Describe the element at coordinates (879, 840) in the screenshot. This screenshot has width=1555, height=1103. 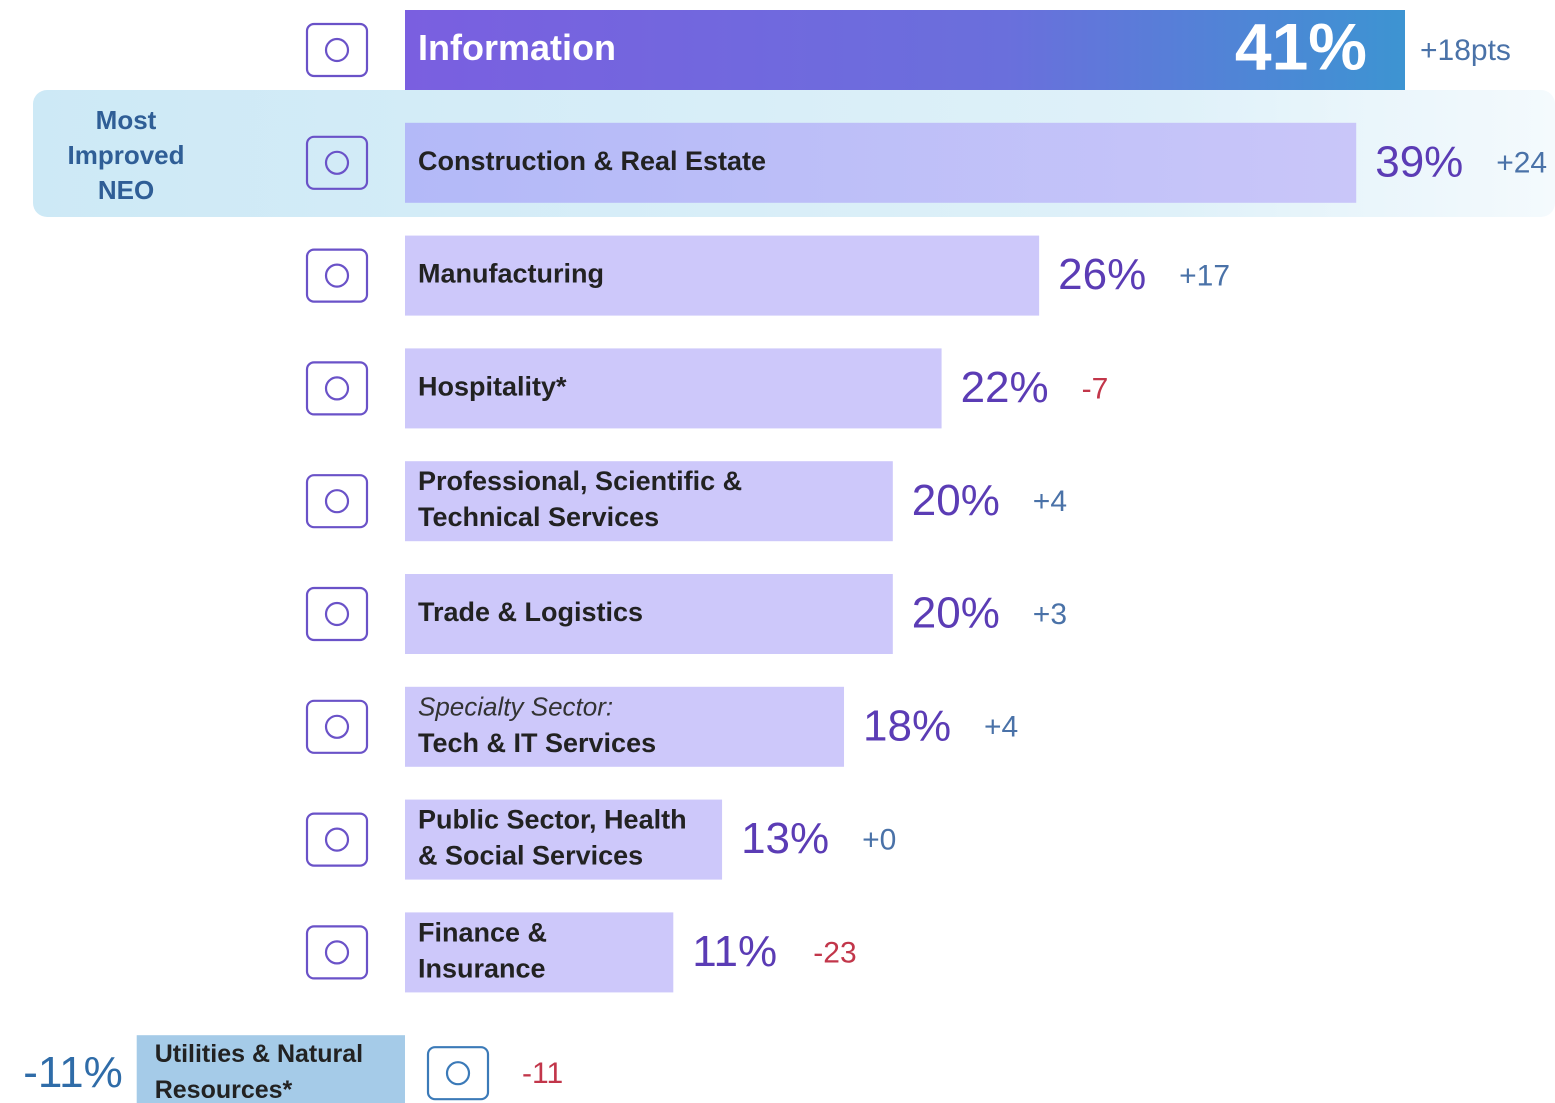
I see `change-label: +0` at that location.